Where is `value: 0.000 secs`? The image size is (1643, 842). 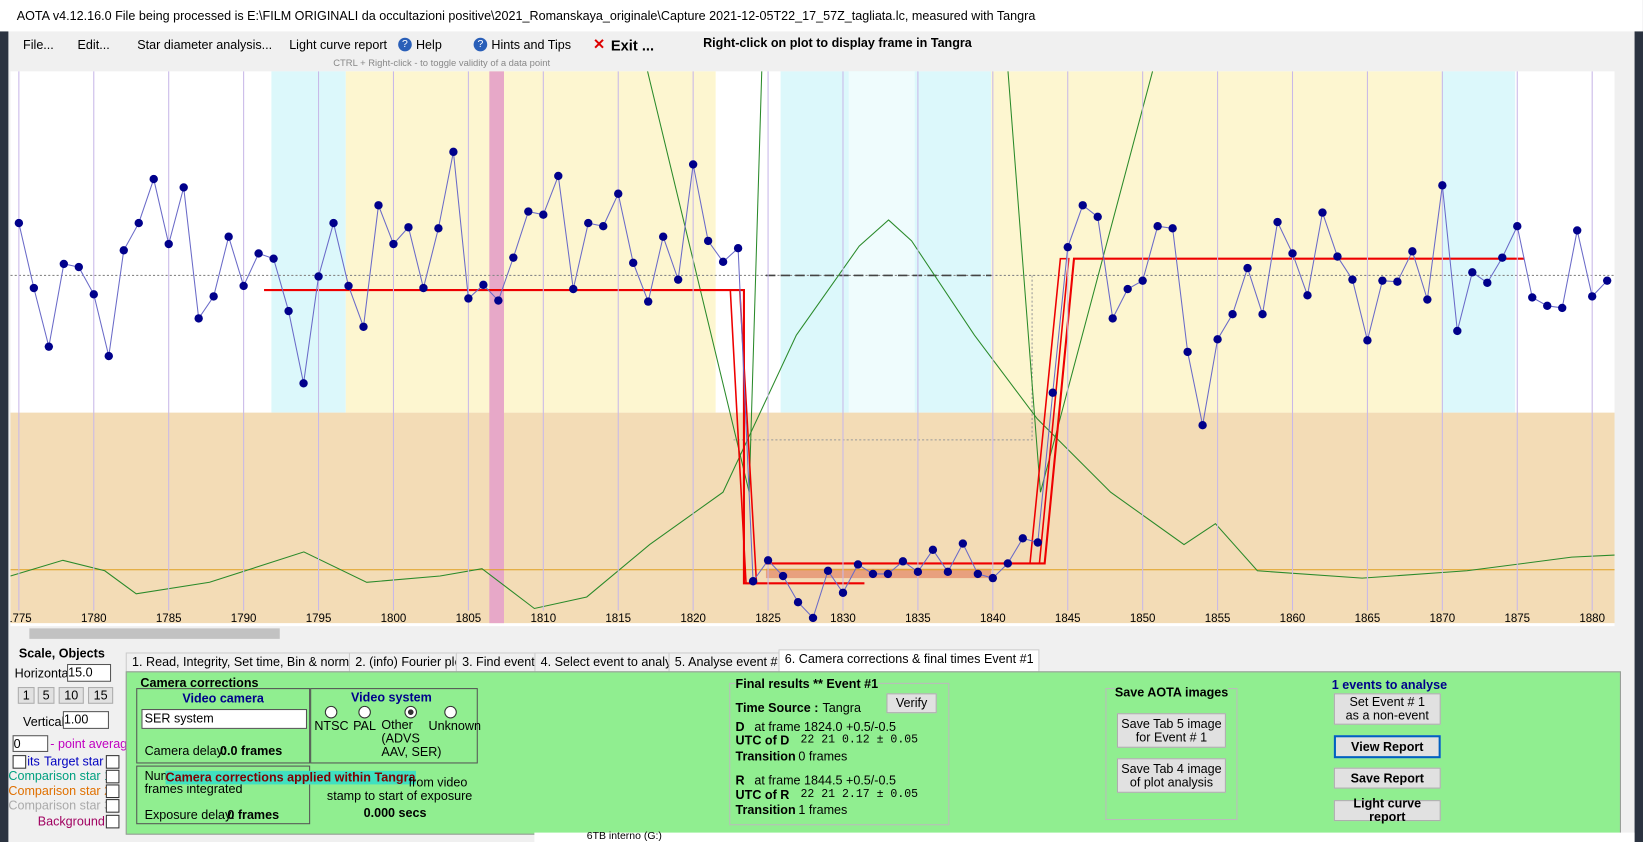 value: 0.000 secs is located at coordinates (395, 813).